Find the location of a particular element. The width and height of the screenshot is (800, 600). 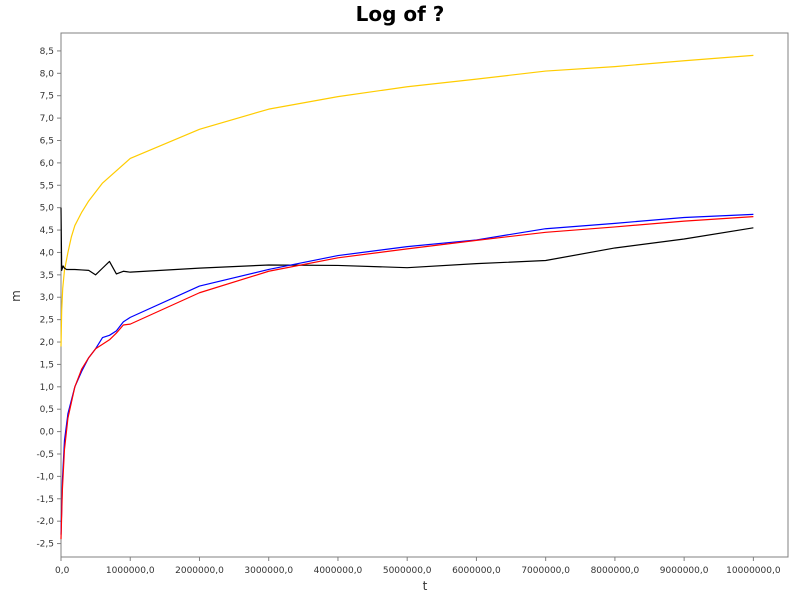

y-tick-label: 8,0 is located at coordinates (47, 74).